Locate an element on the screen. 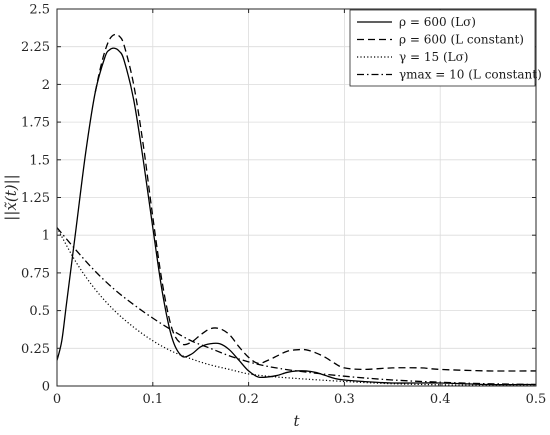  y-tick-label: 0.75 is located at coordinates (35, 273).